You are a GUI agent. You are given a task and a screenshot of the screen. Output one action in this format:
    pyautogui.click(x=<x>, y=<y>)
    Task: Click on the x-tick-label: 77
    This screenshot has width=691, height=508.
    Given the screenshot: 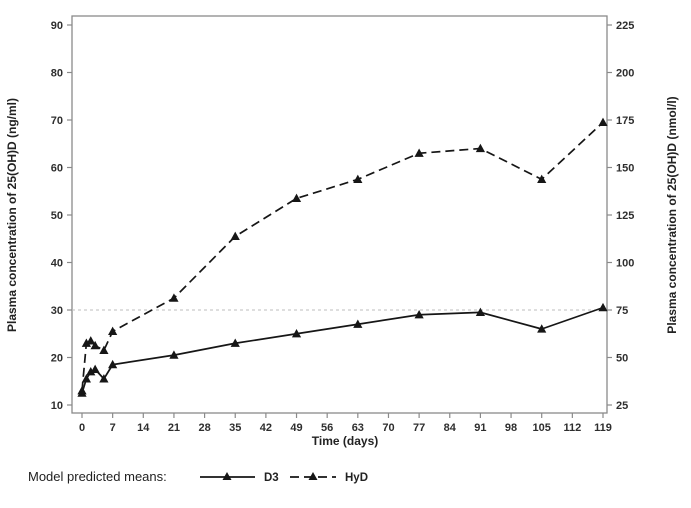 What is the action you would take?
    pyautogui.click(x=419, y=428)
    